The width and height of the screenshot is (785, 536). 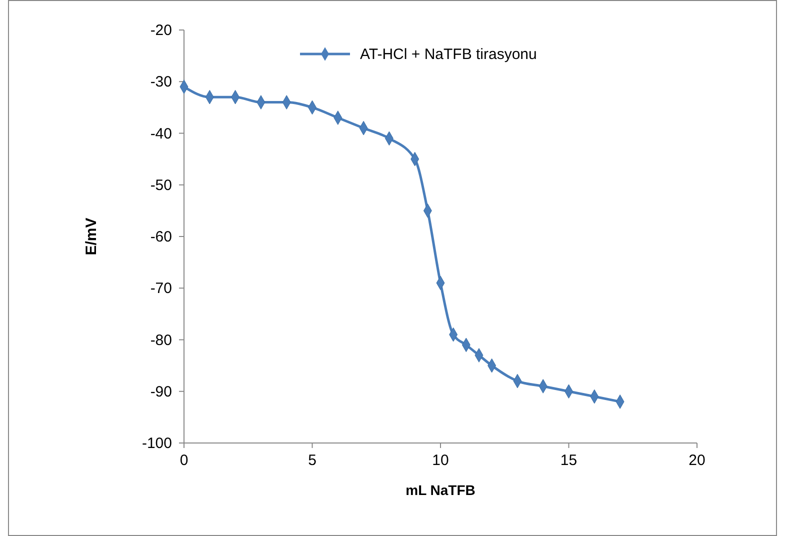 What do you see at coordinates (569, 460) in the screenshot?
I see `x-tick-label: 15` at bounding box center [569, 460].